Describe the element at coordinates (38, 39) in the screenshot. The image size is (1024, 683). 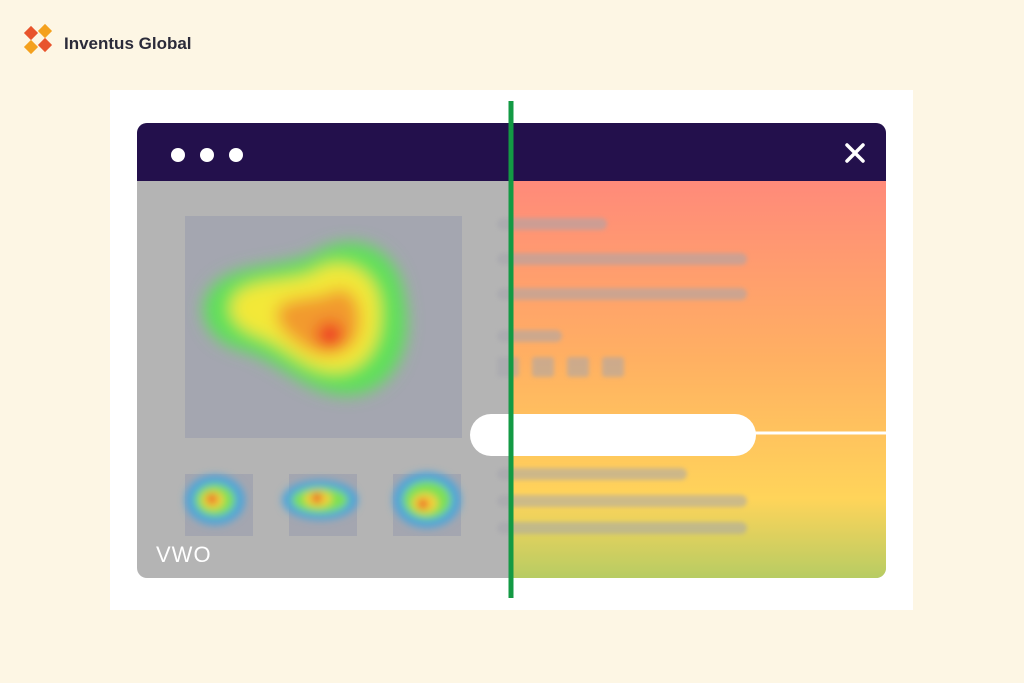
I see `brand-logo` at that location.